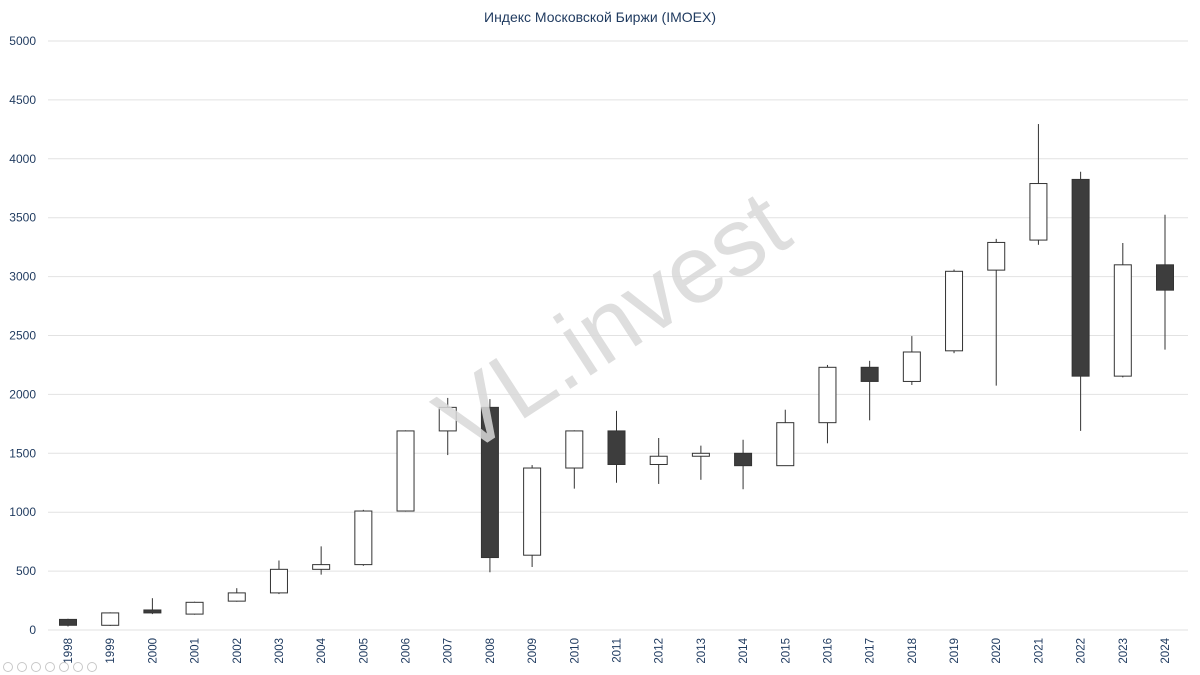 The height and width of the screenshot is (675, 1200). Describe the element at coordinates (321, 560) in the screenshot. I see `candle-2004` at that location.